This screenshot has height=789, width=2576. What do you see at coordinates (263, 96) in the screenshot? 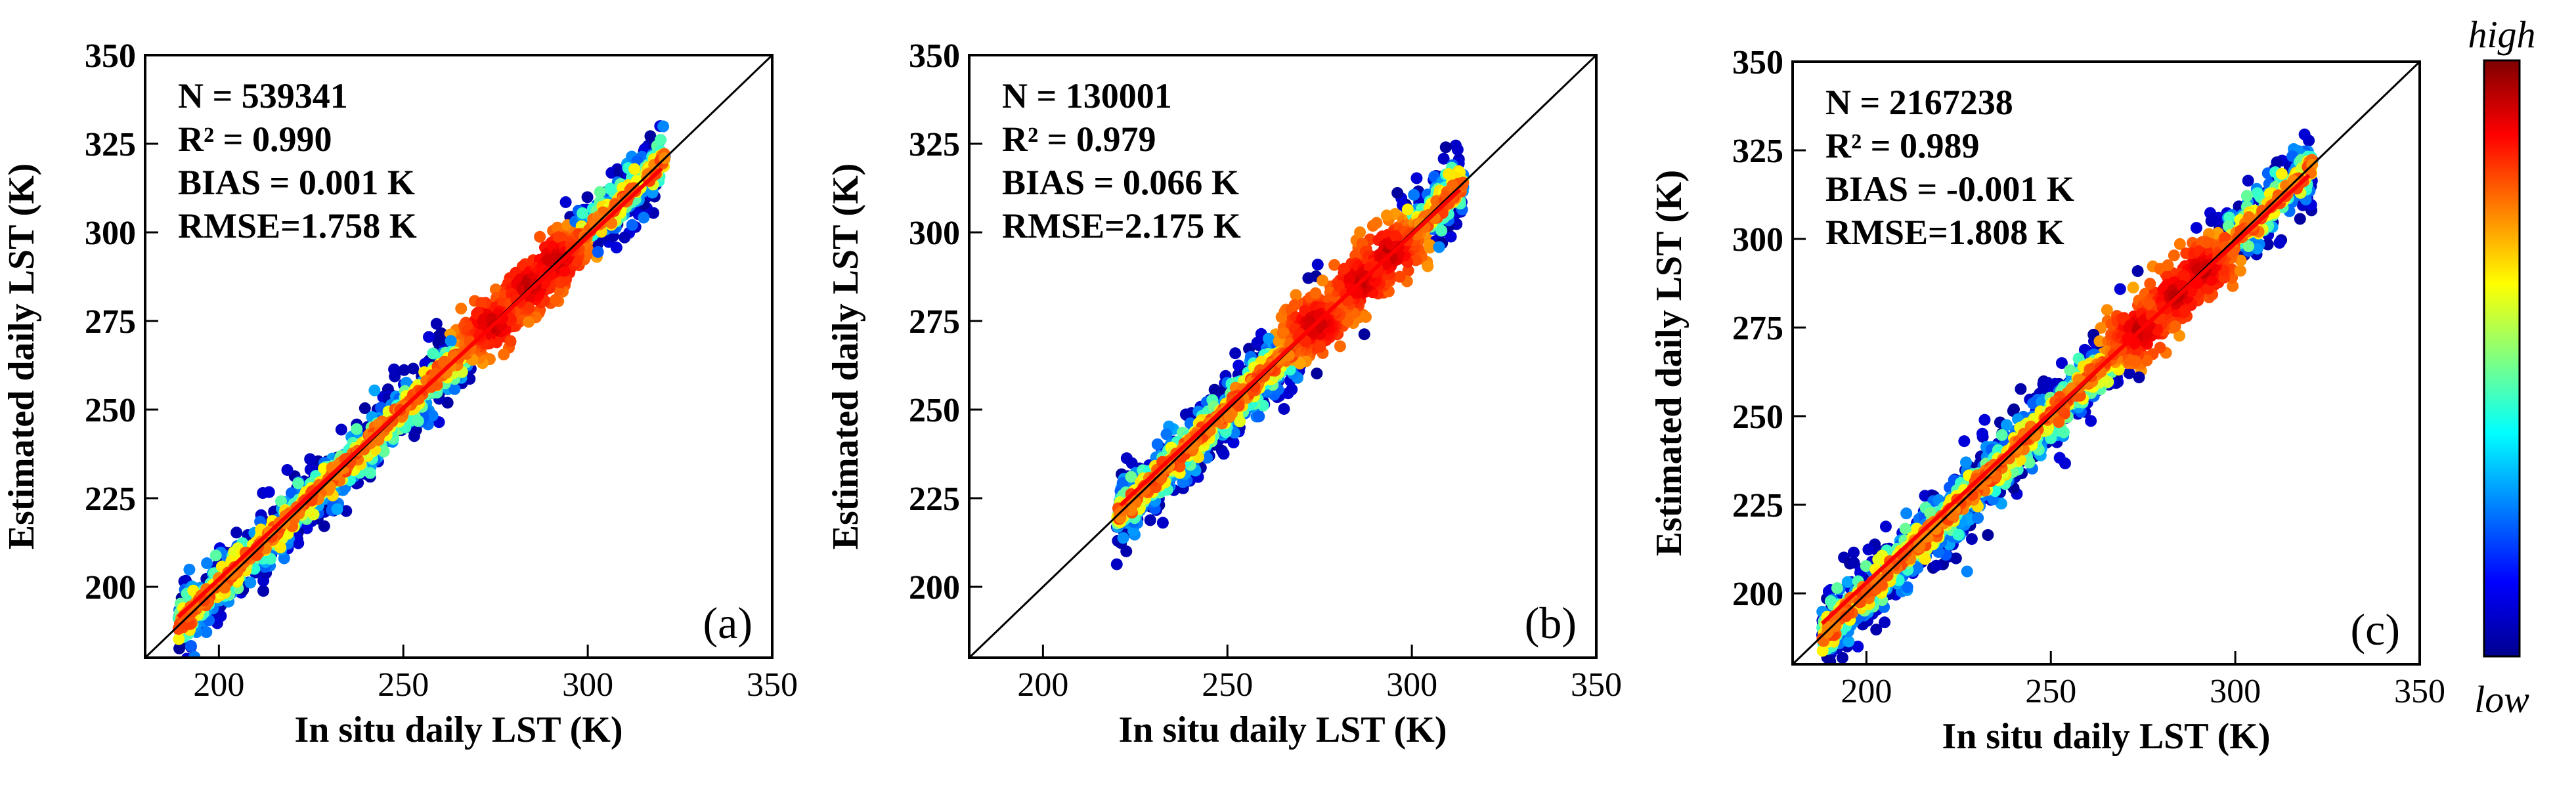
I see `stats-line: N = 539341` at bounding box center [263, 96].